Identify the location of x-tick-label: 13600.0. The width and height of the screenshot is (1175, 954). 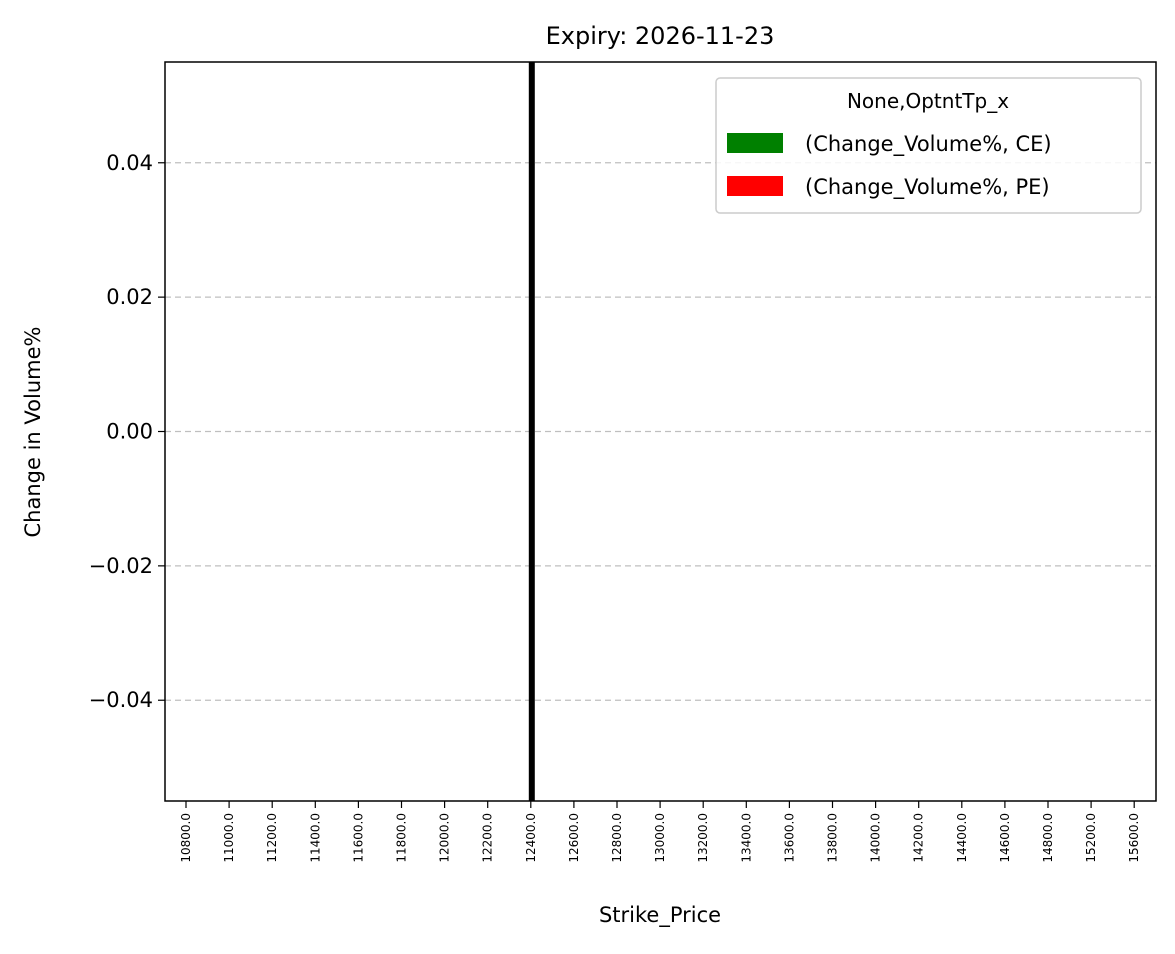
(789, 838).